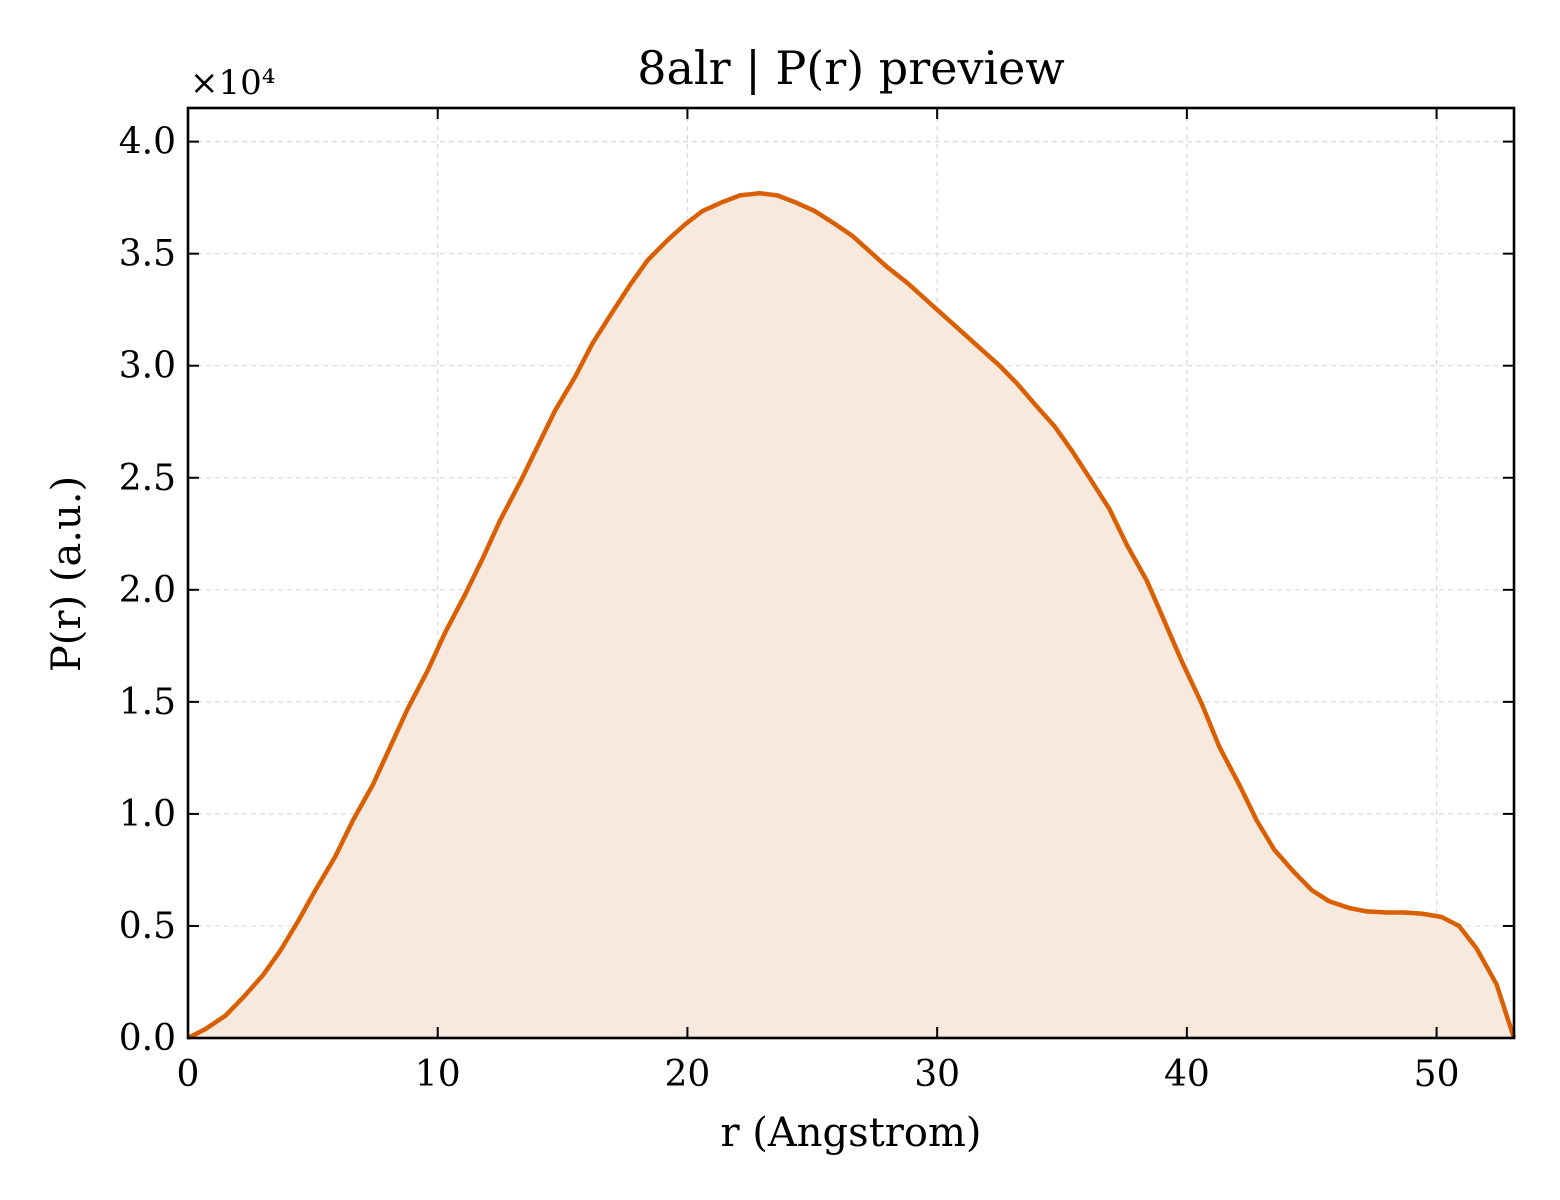  Describe the element at coordinates (937, 1074) in the screenshot. I see `x-tick-label: 30` at that location.